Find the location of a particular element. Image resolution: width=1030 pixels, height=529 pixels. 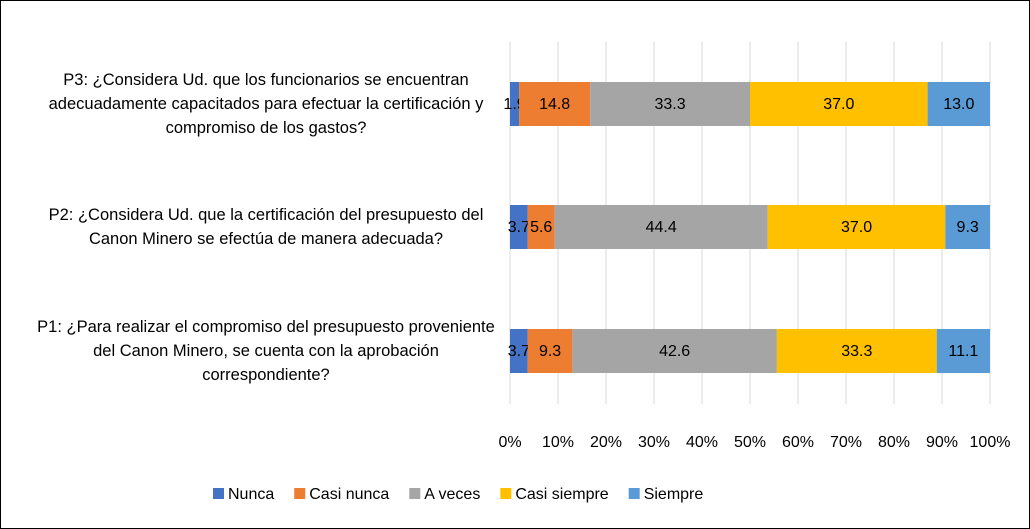

x-tick-label: 70% is located at coordinates (846, 442).